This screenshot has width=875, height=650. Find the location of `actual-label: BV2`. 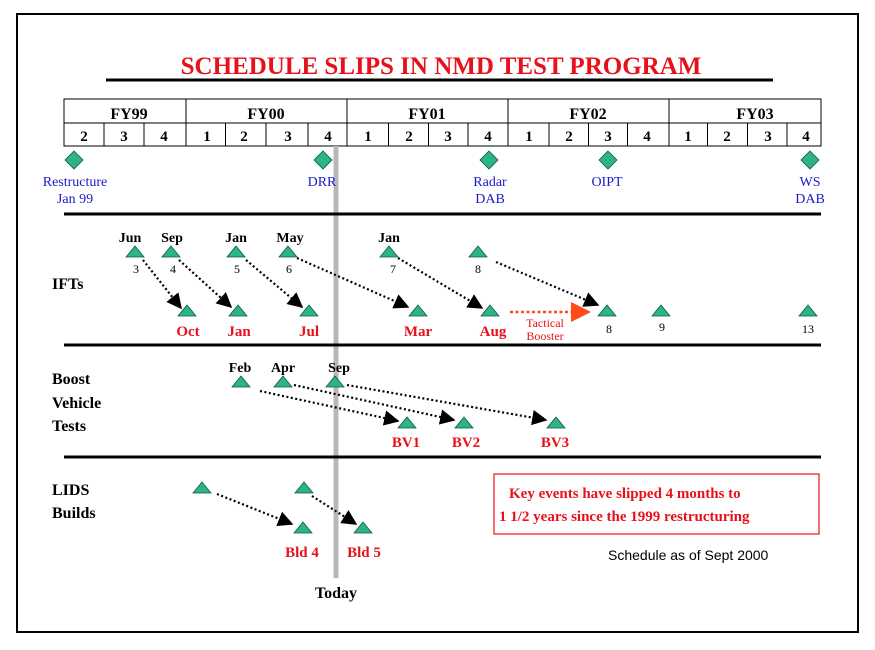

actual-label: BV2 is located at coordinates (466, 443).